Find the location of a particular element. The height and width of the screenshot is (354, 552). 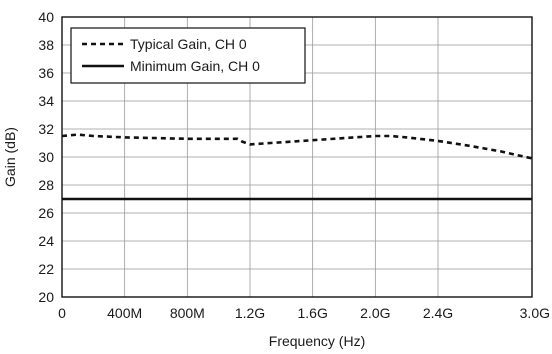

x-tick-label: 1.6G is located at coordinates (312, 313).